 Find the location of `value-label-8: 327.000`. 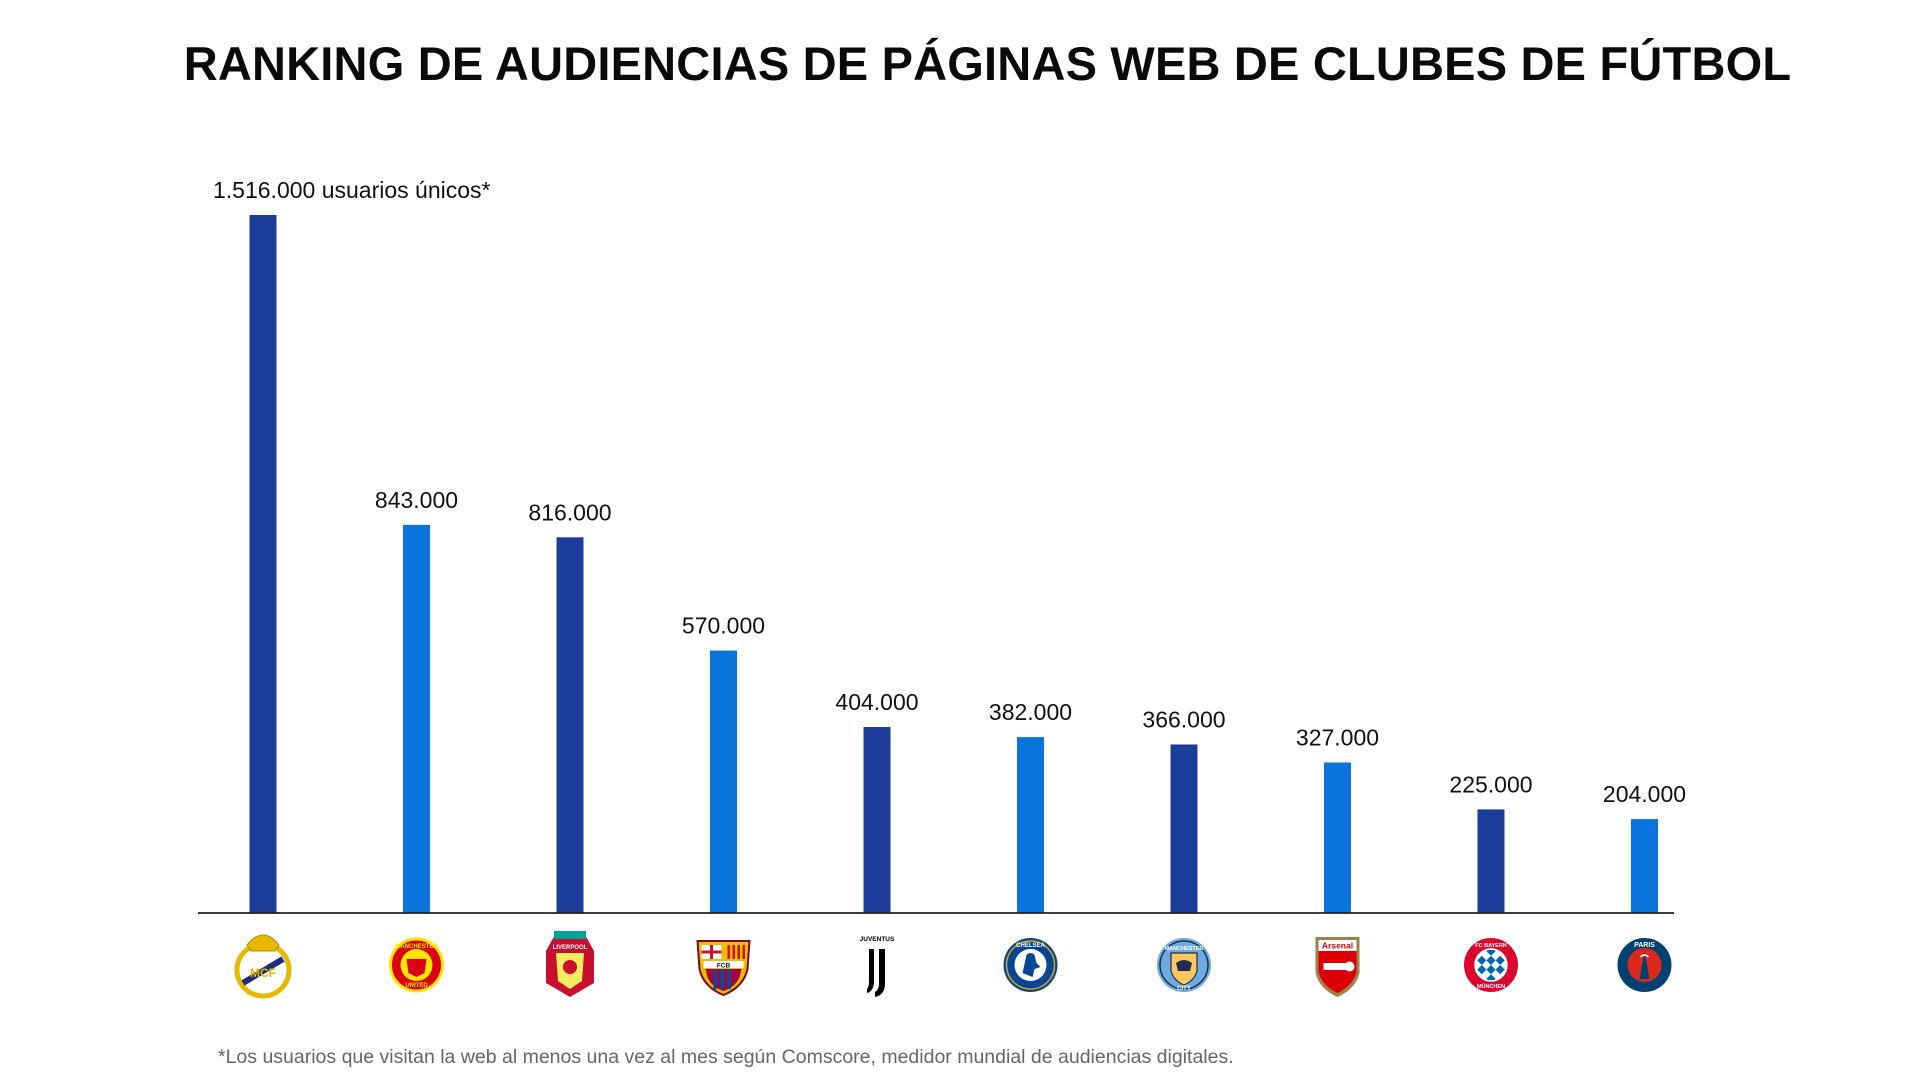

value-label-8: 327.000 is located at coordinates (1337, 737).